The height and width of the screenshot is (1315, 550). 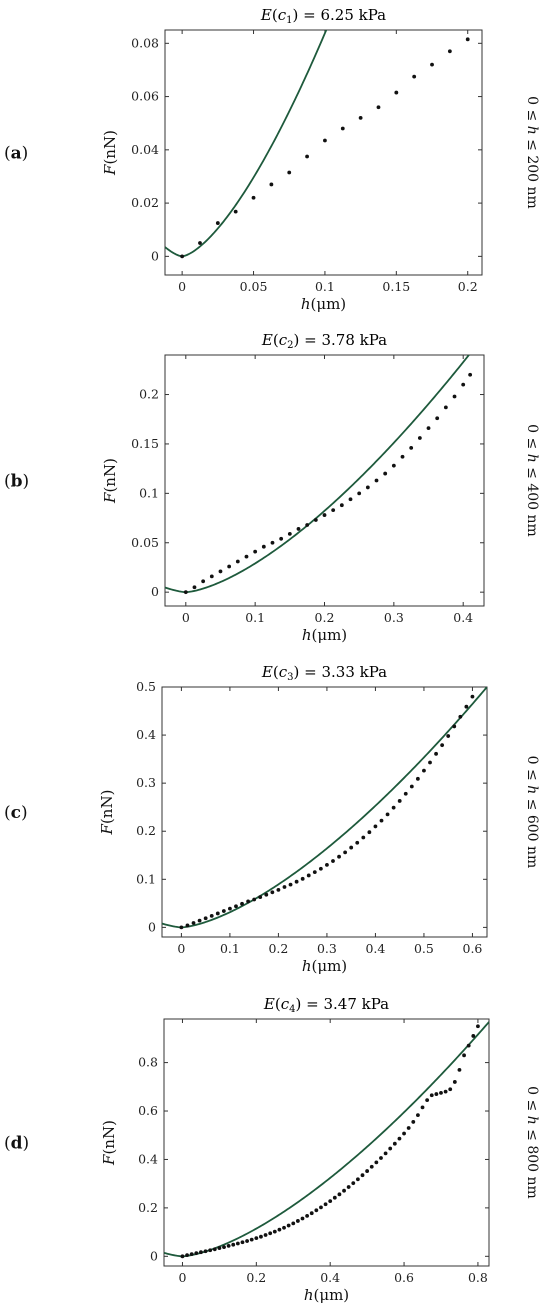 What do you see at coordinates (149, 394) in the screenshot?
I see `y-tick-label: 0.2` at bounding box center [149, 394].